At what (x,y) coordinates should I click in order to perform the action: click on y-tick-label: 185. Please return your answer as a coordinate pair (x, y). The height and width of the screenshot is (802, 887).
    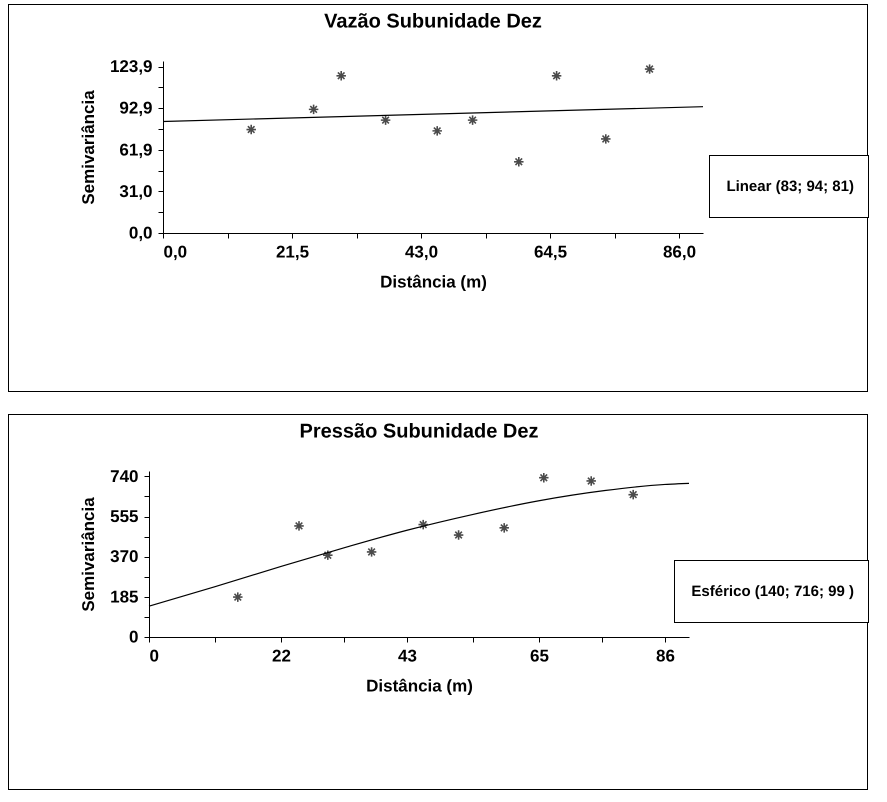
    Looking at the image, I should click on (124, 596).